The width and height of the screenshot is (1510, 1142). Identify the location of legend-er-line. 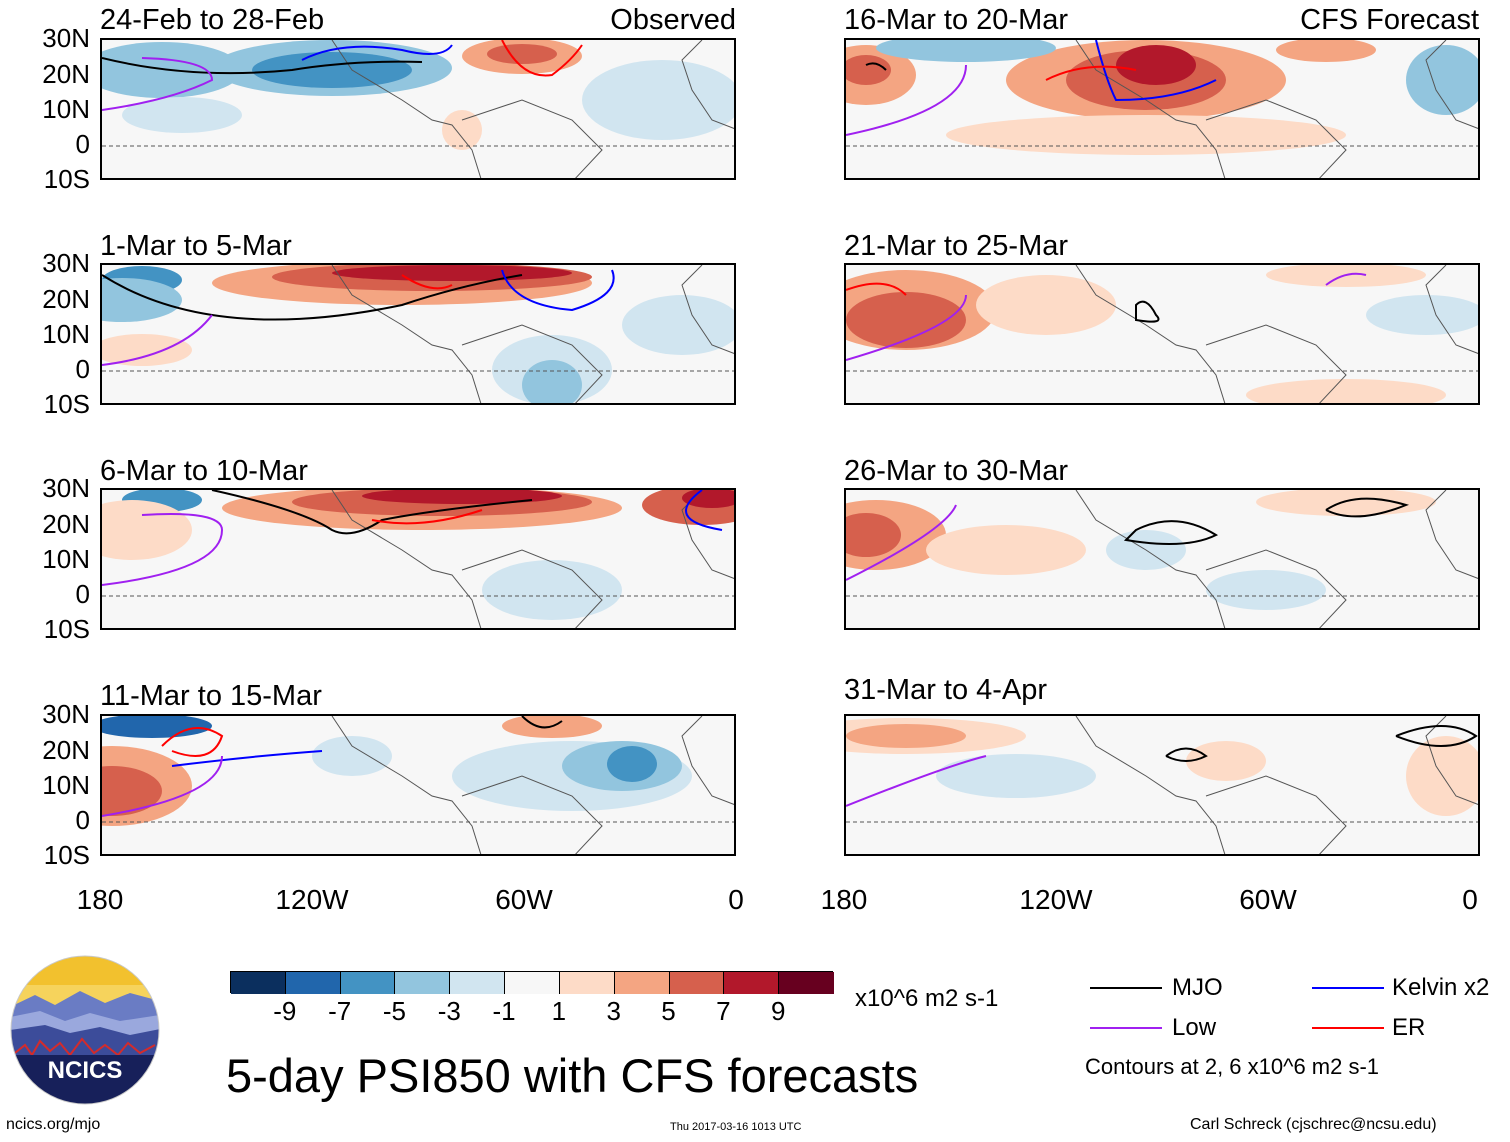
(1348, 1028).